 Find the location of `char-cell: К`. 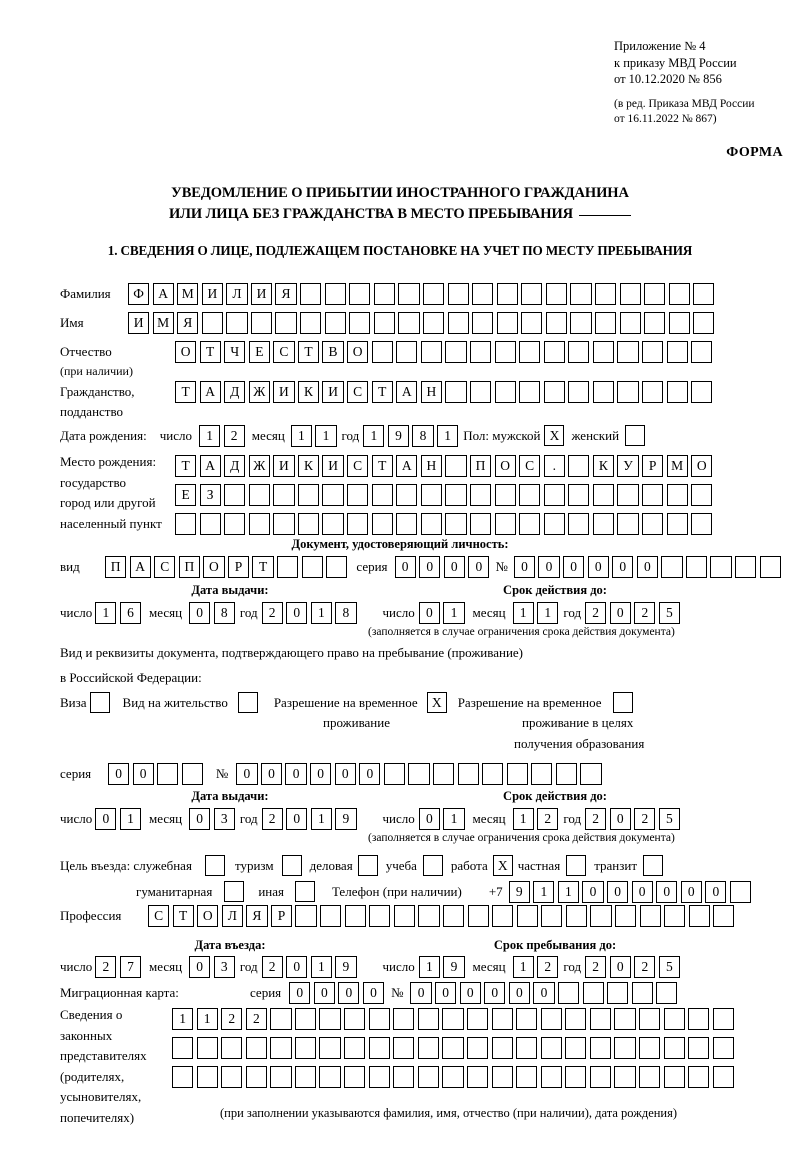

char-cell: К is located at coordinates (308, 466).